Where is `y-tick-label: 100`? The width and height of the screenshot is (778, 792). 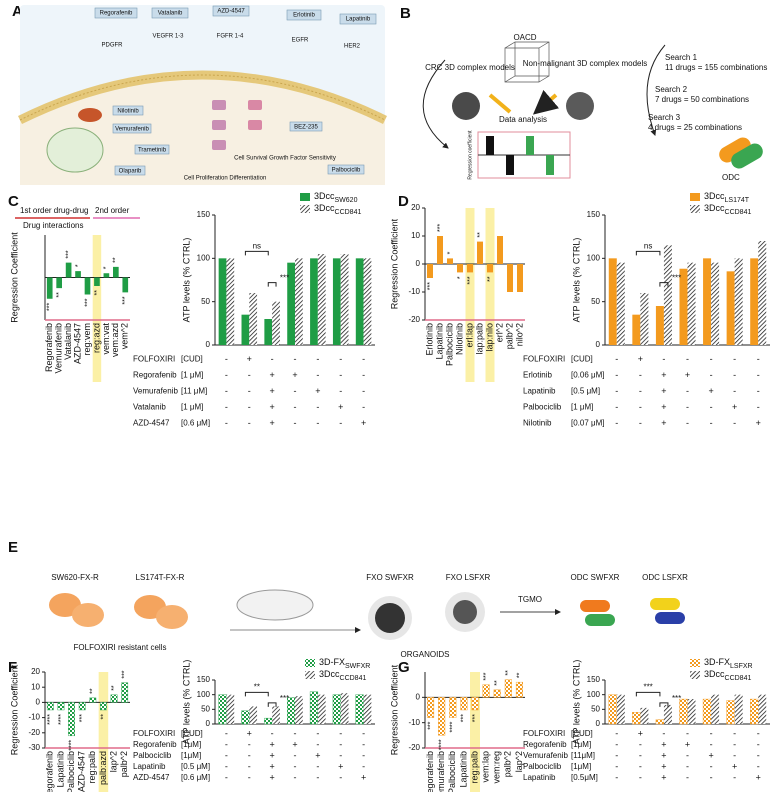
y-tick-label: 100 is located at coordinates (594, 257).